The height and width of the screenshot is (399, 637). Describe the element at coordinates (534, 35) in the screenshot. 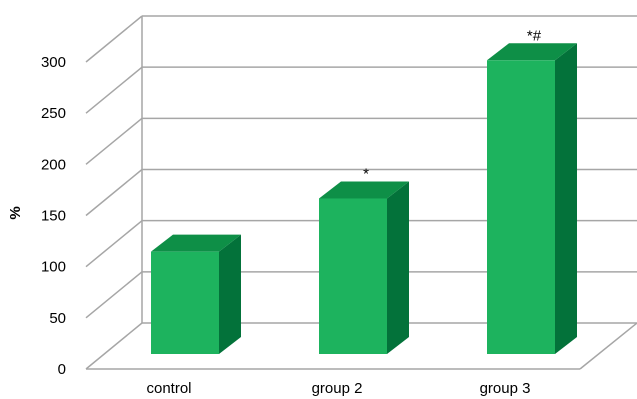

I see `significance-marker: *#` at that location.